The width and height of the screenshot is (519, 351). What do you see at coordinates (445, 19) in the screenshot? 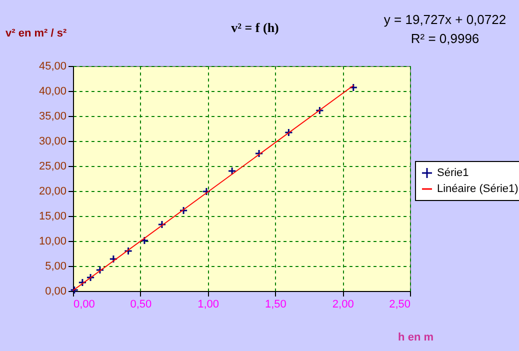
I see `text: y = 19,727x + 0,0722` at bounding box center [445, 19].